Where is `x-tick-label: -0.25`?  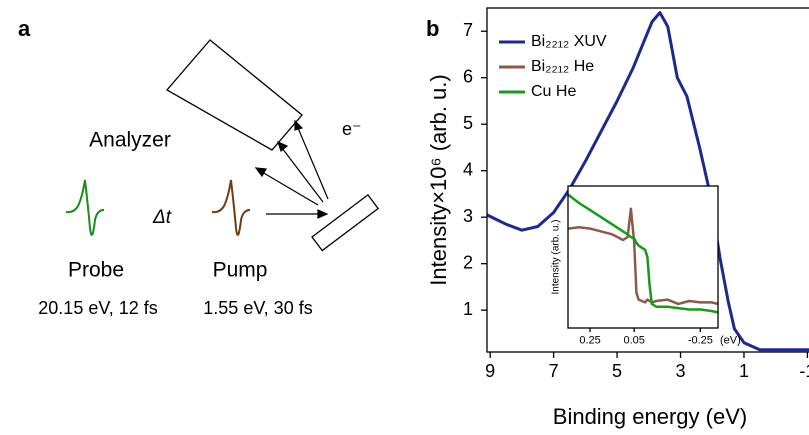 x-tick-label: -0.25 is located at coordinates (700, 341).